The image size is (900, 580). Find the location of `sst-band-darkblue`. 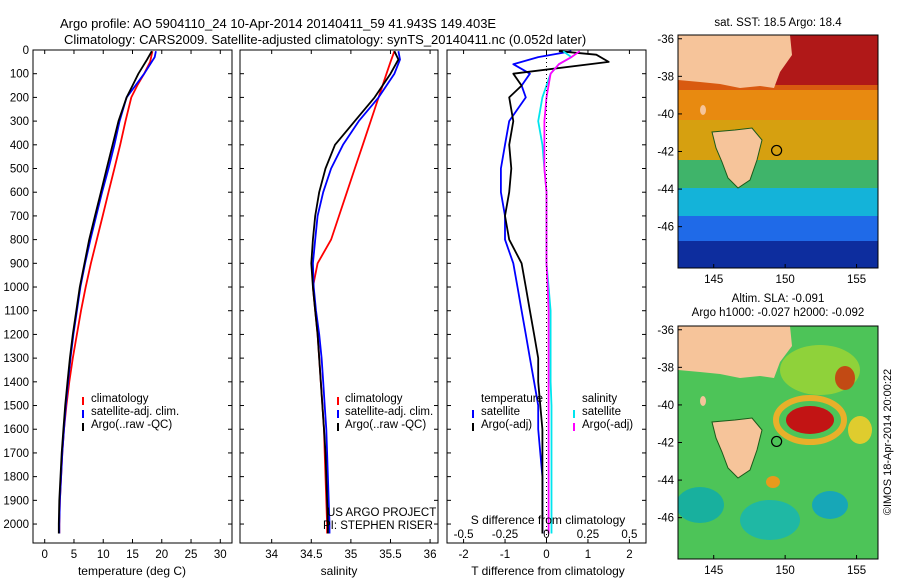

sst-band-darkblue is located at coordinates (778, 254).